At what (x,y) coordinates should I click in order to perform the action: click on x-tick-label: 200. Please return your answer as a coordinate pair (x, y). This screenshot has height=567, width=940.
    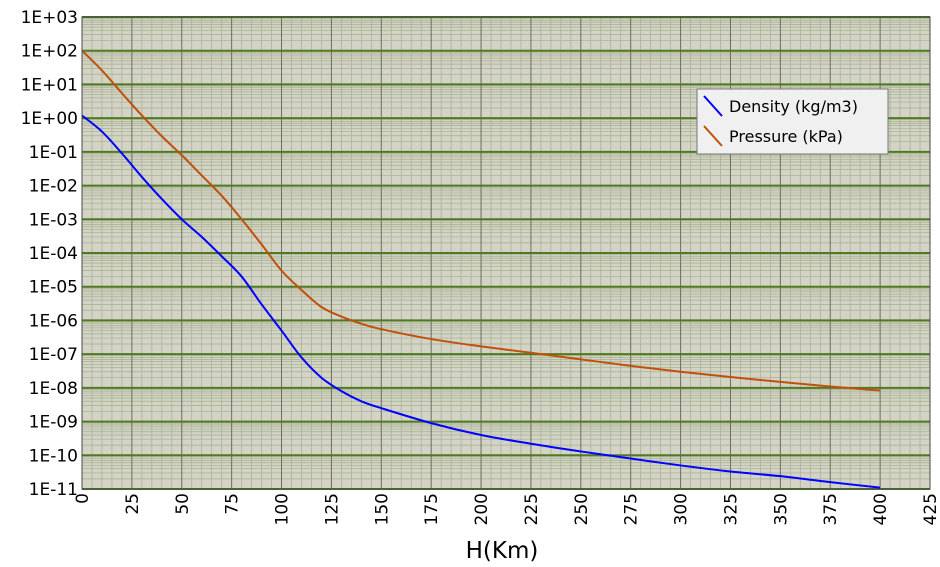
    Looking at the image, I should click on (482, 509).